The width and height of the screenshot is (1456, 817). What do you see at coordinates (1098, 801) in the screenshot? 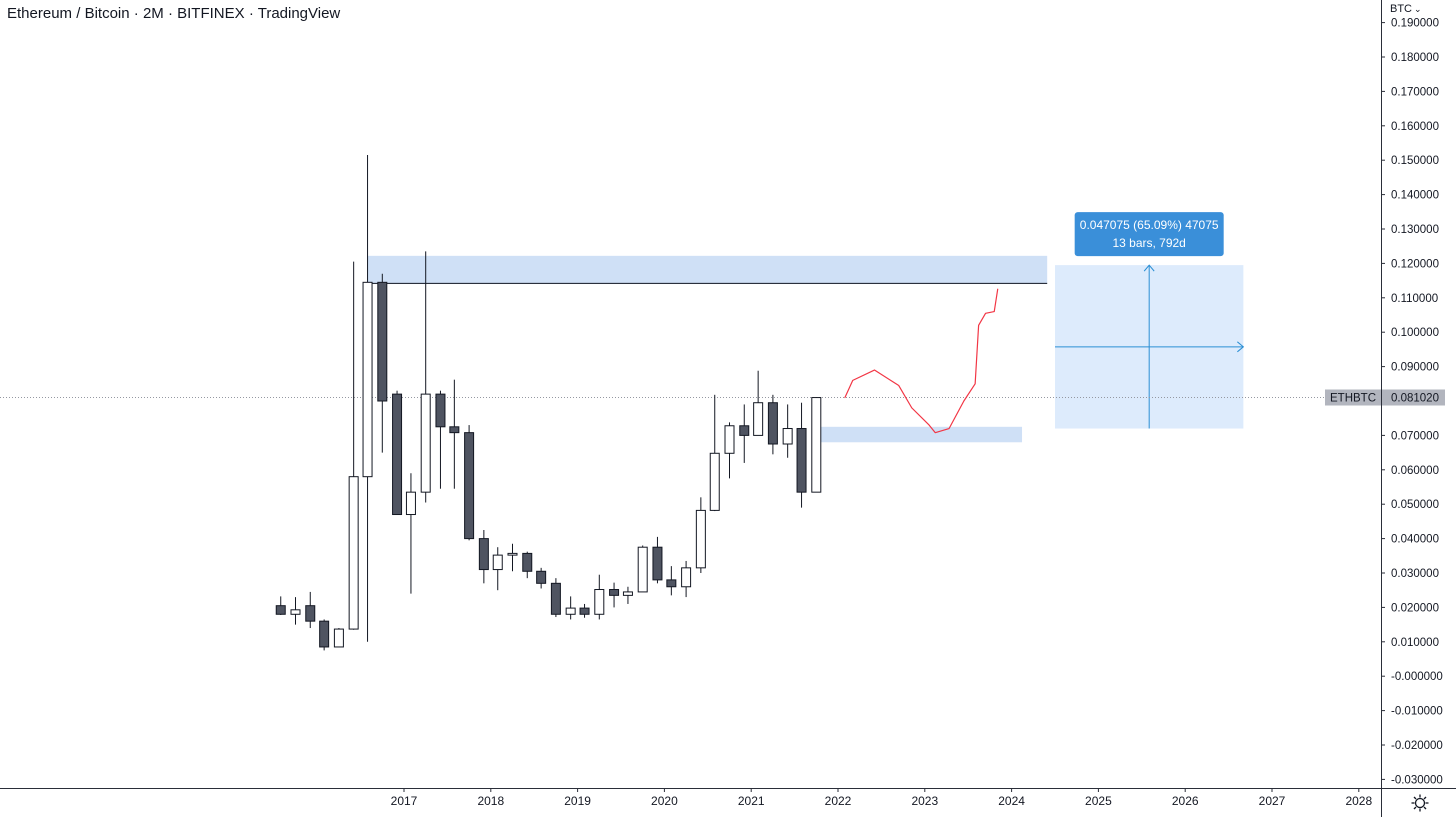
I see `x-tick-label: 2025` at bounding box center [1098, 801].